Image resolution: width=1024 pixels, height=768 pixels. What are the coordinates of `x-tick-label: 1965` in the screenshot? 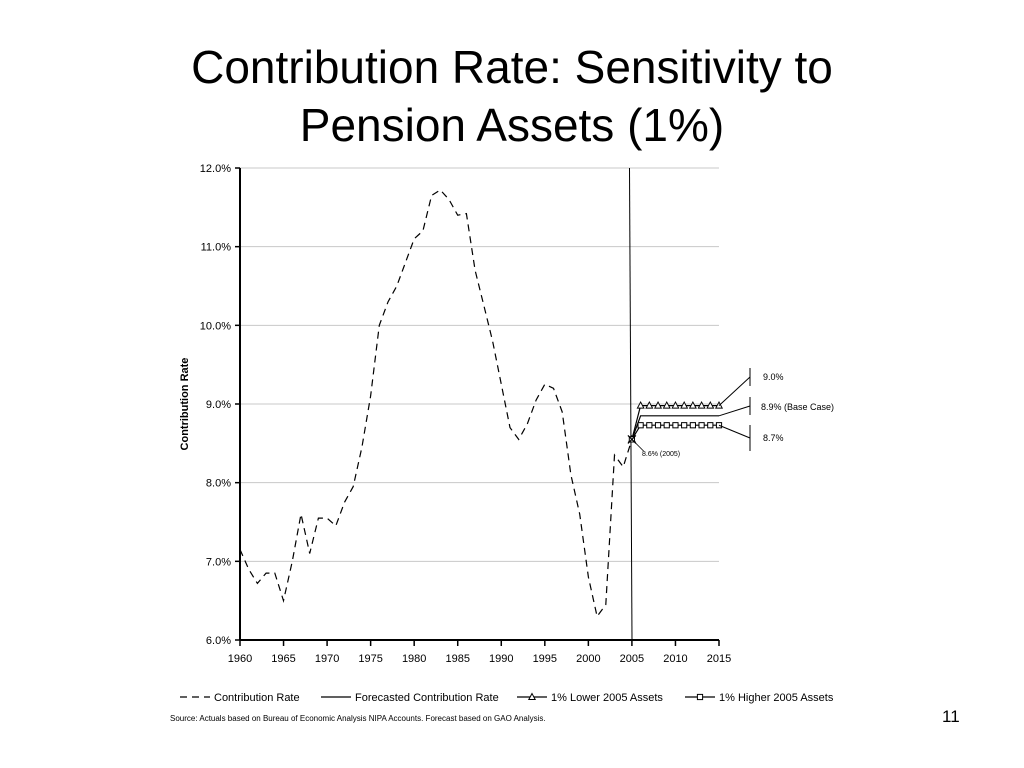 It's located at (283, 659).